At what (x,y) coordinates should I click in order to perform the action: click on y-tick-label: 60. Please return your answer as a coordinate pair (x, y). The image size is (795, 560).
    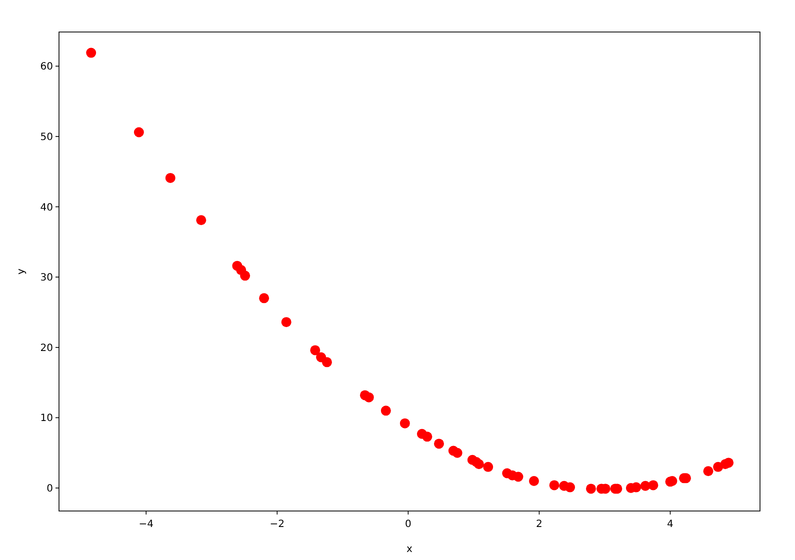
    Looking at the image, I should click on (46, 67).